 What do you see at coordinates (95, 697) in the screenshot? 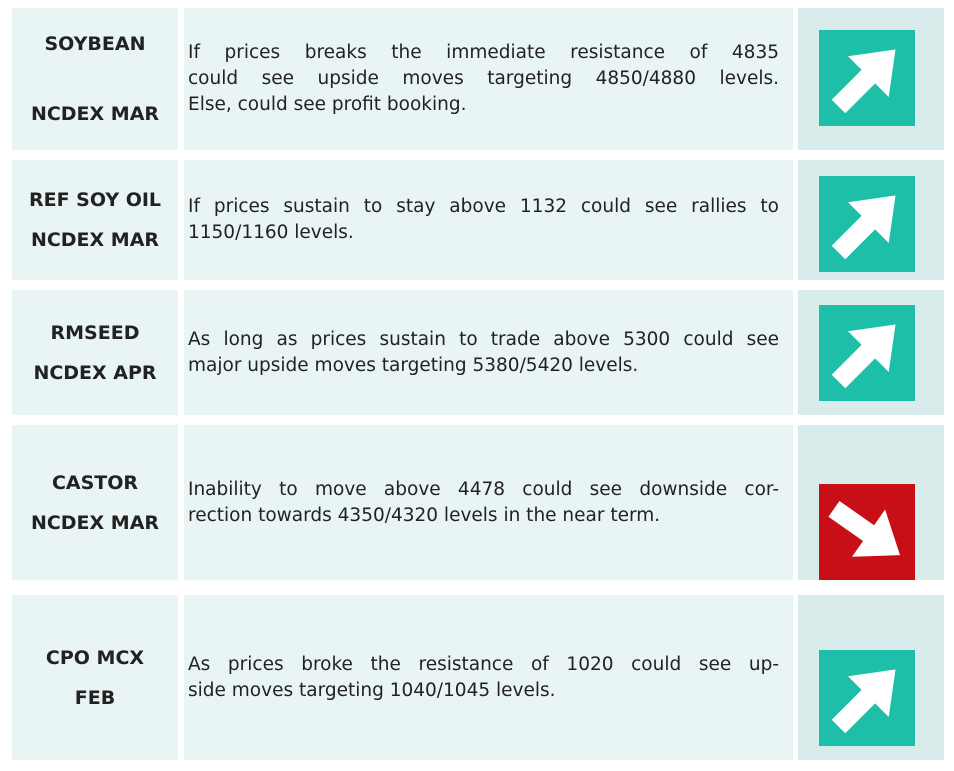
I see `commodity-name: FEB` at bounding box center [95, 697].